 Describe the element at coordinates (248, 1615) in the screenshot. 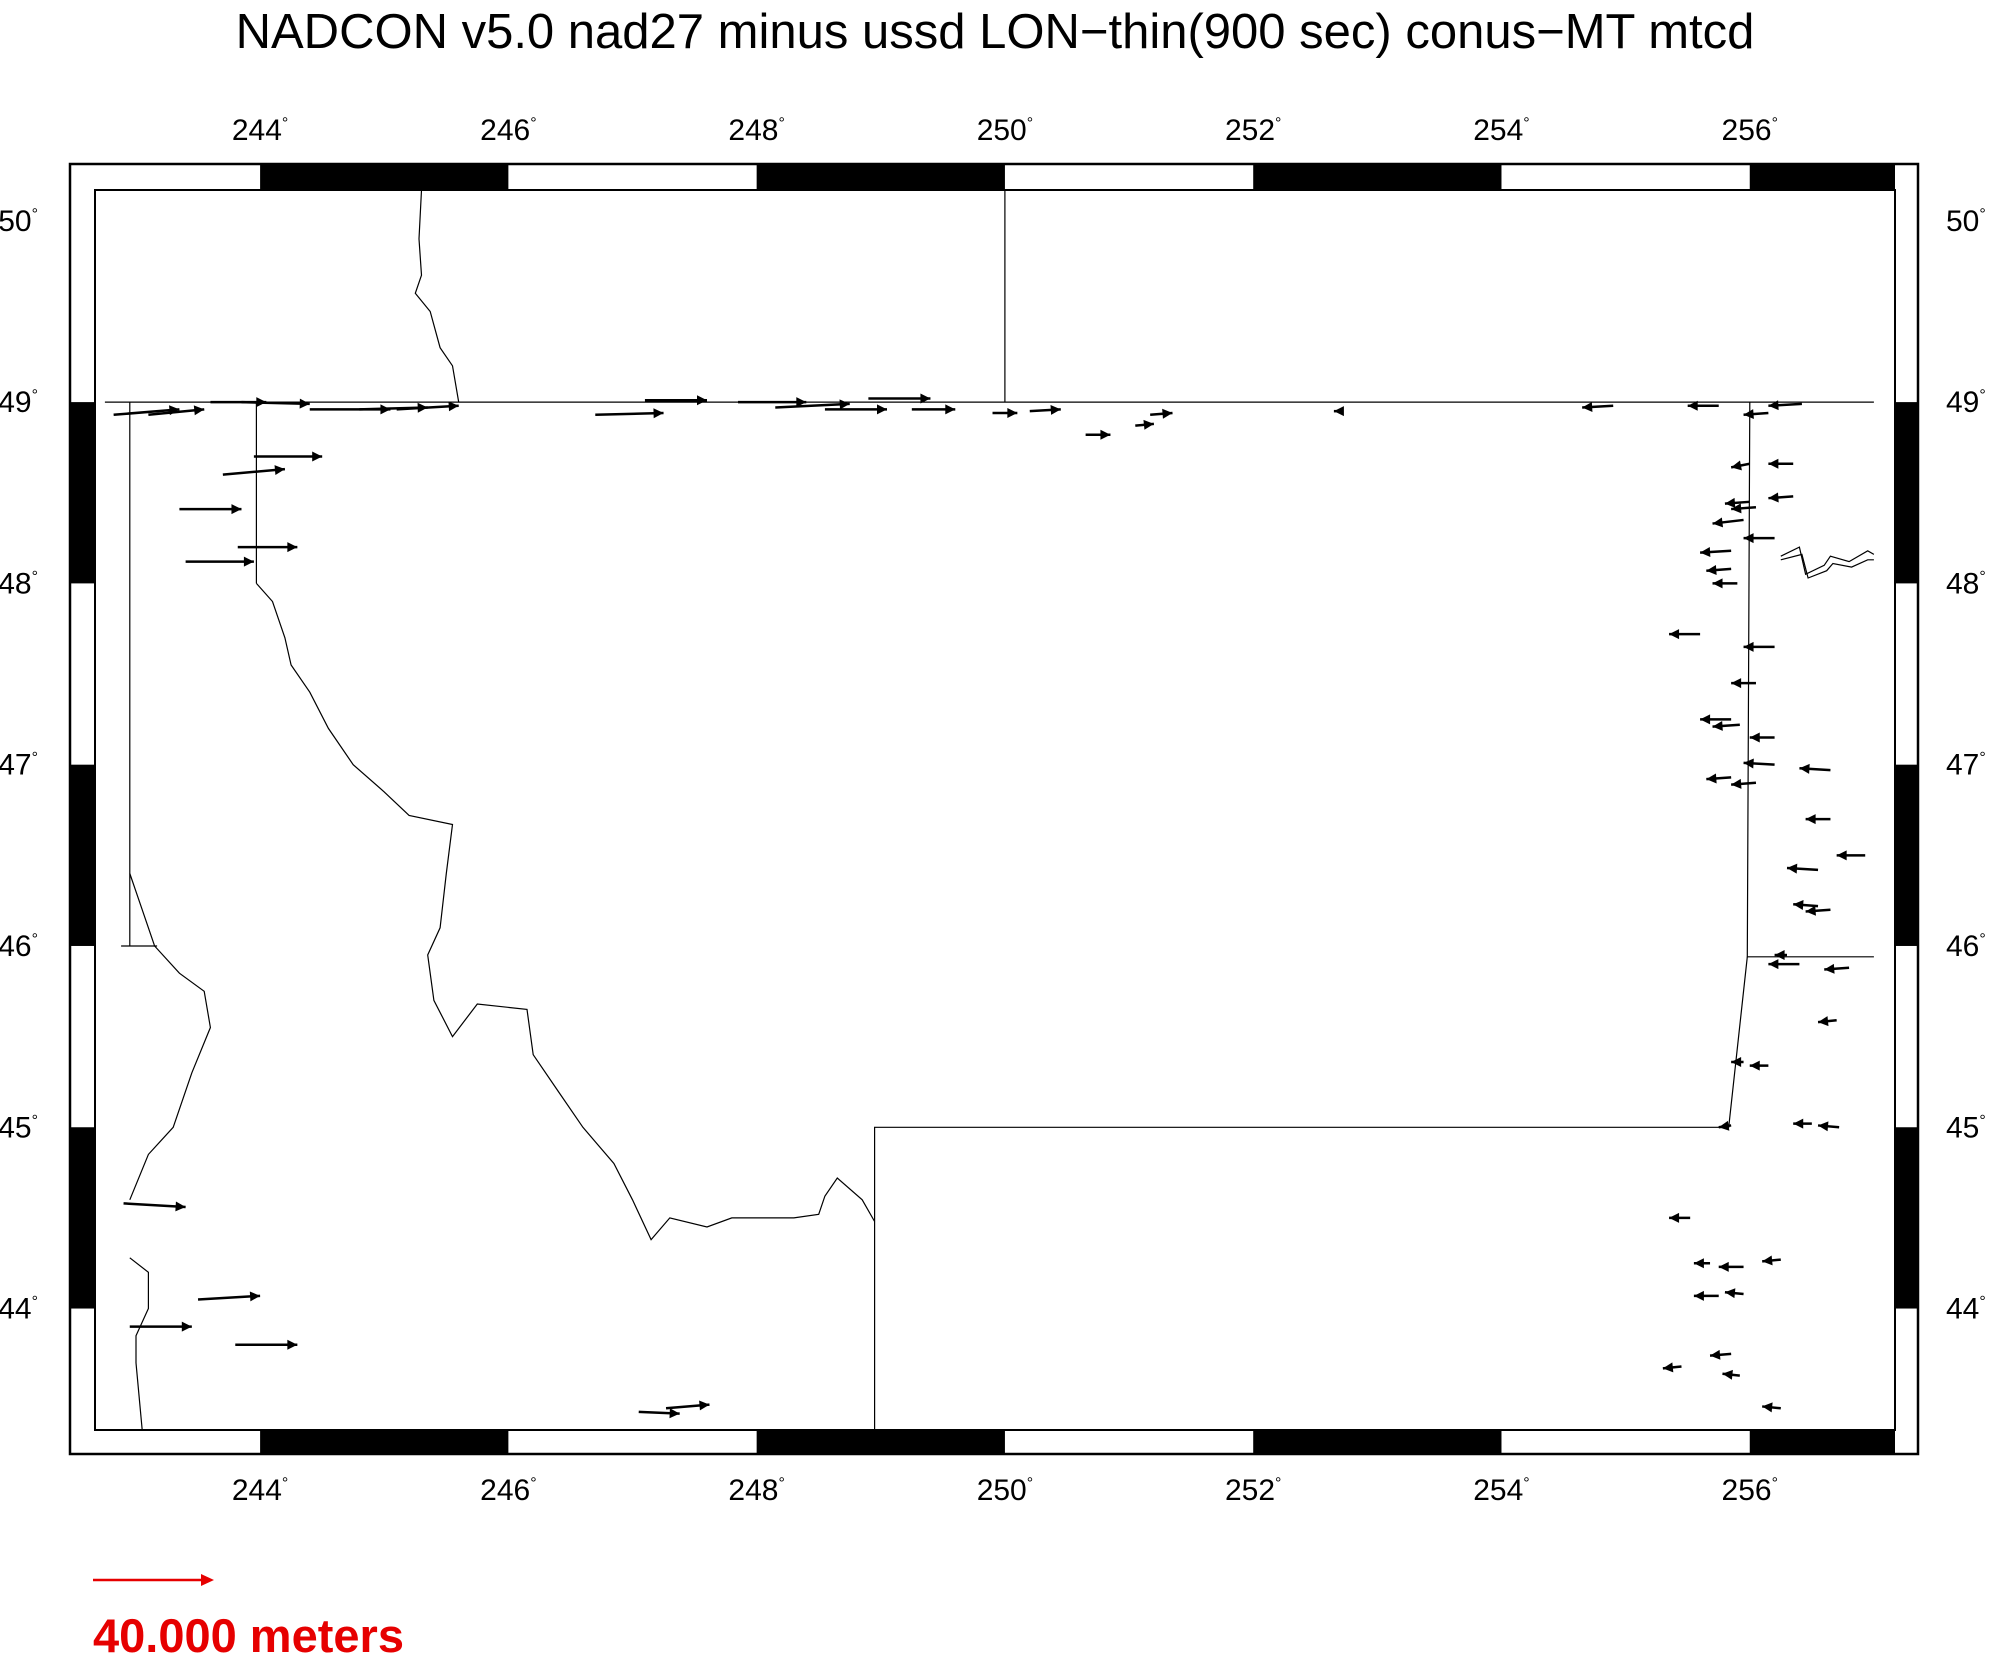

I see `scale-legend: 40.000 meters` at that location.